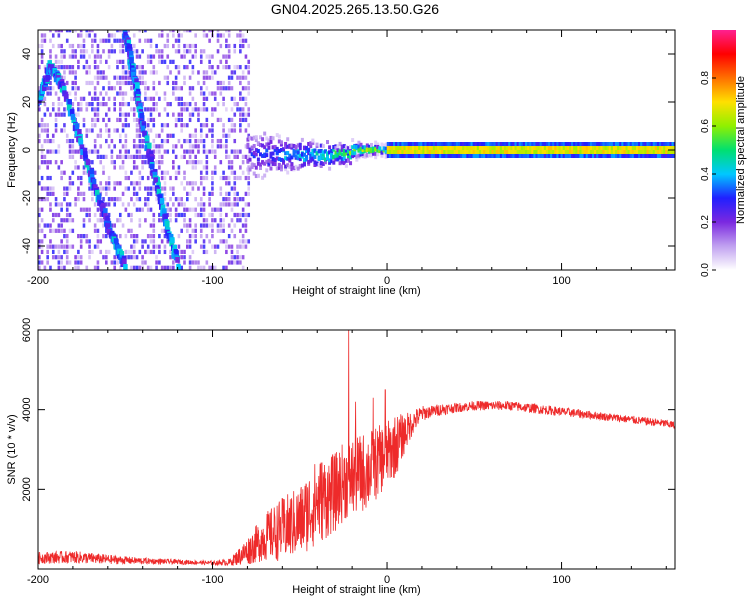 This screenshot has height=600, width=750. I want to click on diagonal-ridge-cell, so click(85, 150).